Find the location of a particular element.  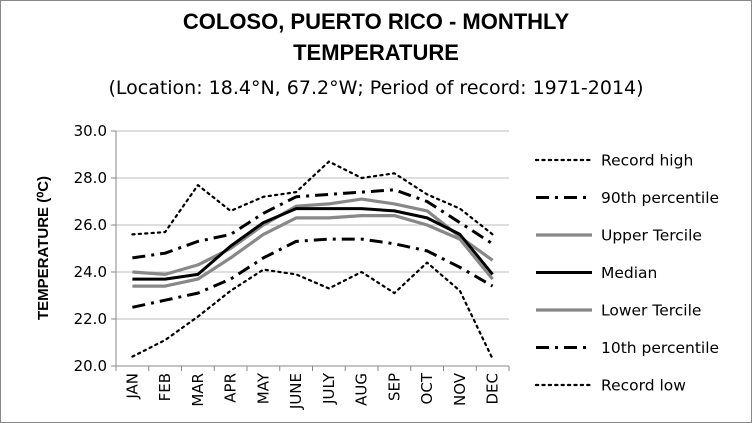

x-tick-label: JUNE is located at coordinates (296, 391).